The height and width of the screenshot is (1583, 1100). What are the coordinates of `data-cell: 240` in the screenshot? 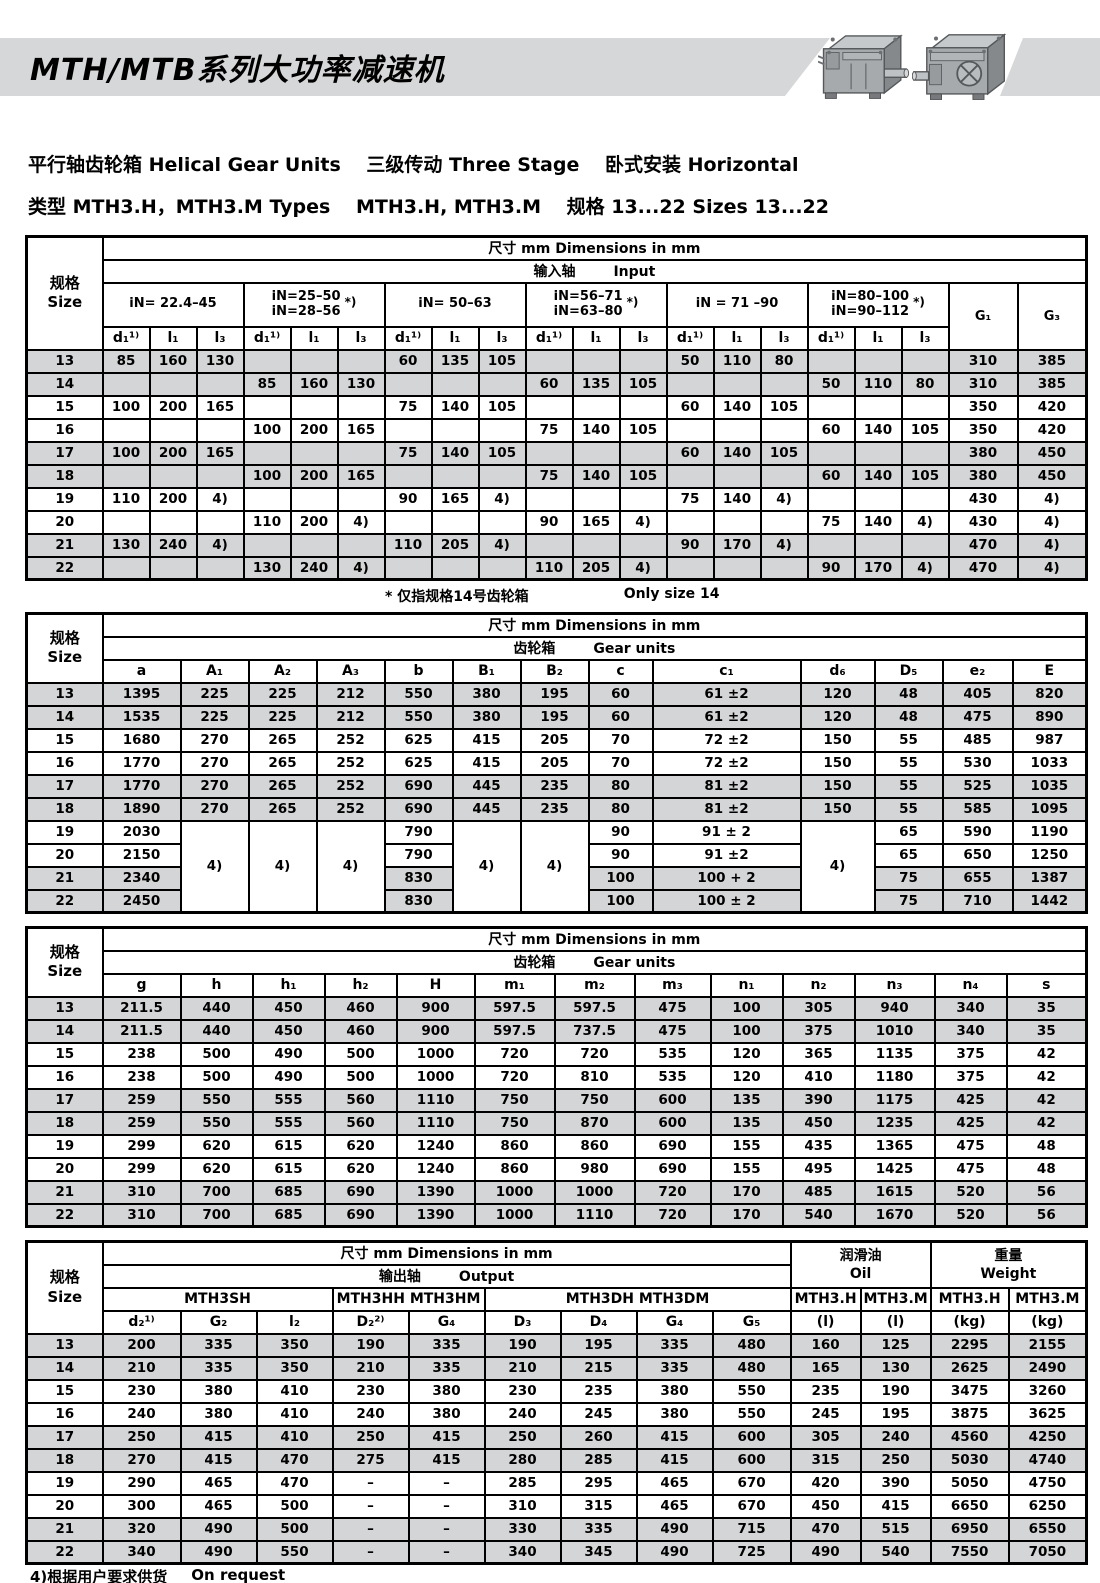 It's located at (370, 1414).